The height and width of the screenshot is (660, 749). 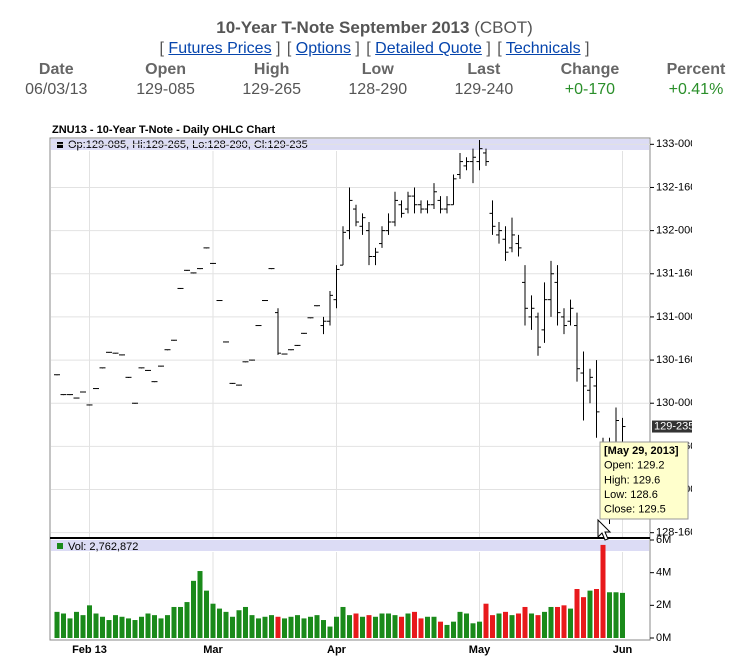 What do you see at coordinates (676, 187) in the screenshot?
I see `y-tick-label: 132-160` at bounding box center [676, 187].